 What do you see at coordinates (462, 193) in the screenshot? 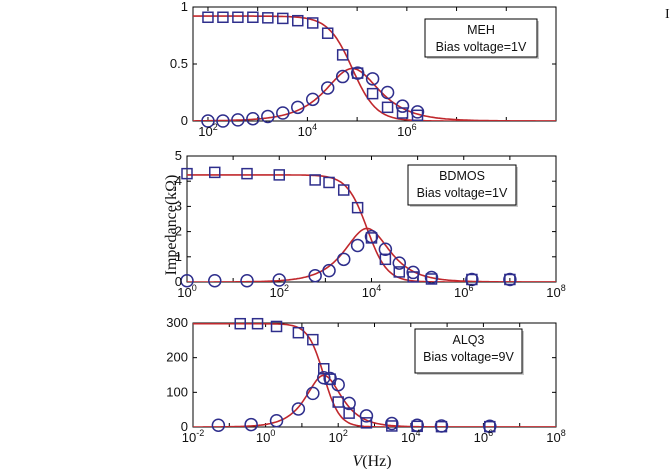
I see `legend-subtitle: Bias voltage=1V` at bounding box center [462, 193].